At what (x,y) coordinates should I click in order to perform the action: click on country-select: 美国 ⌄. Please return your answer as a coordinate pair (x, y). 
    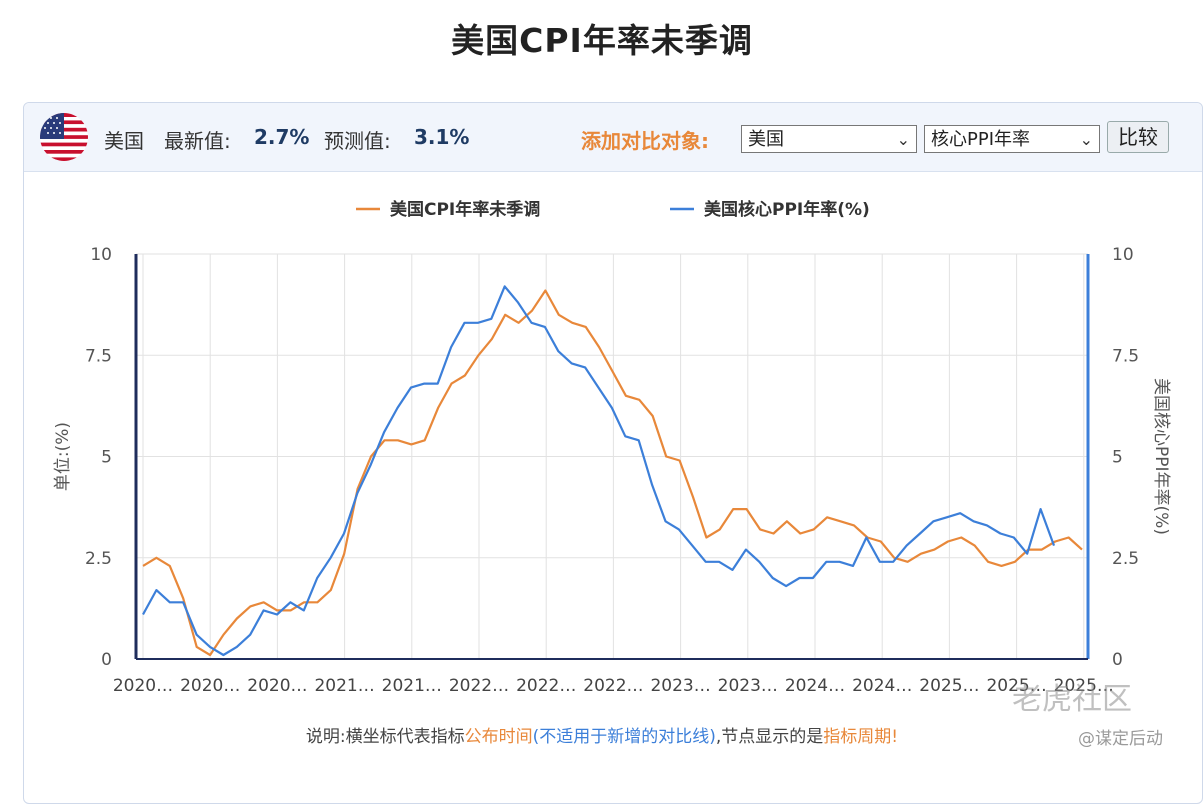
    Looking at the image, I should click on (829, 139).